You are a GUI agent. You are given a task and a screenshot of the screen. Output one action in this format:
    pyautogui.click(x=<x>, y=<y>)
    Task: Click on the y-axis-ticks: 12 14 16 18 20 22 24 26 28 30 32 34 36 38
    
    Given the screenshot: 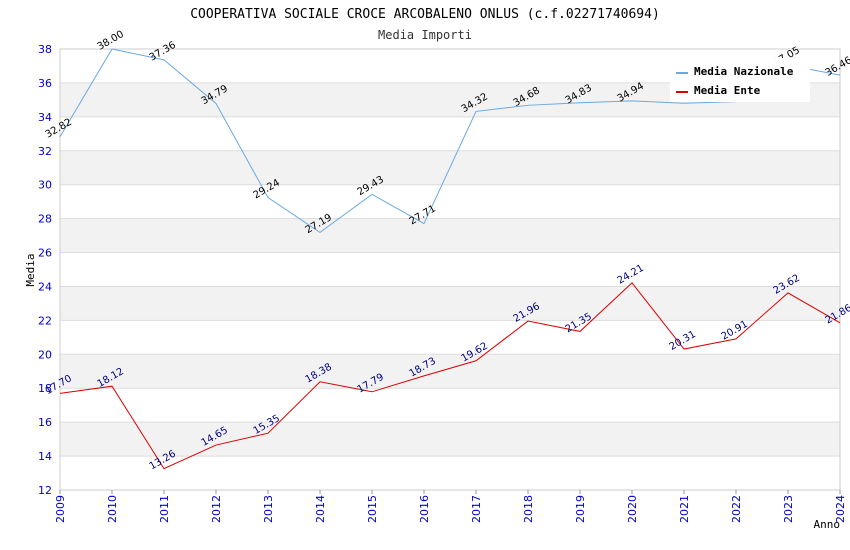 What is the action you would take?
    pyautogui.click(x=45, y=270)
    